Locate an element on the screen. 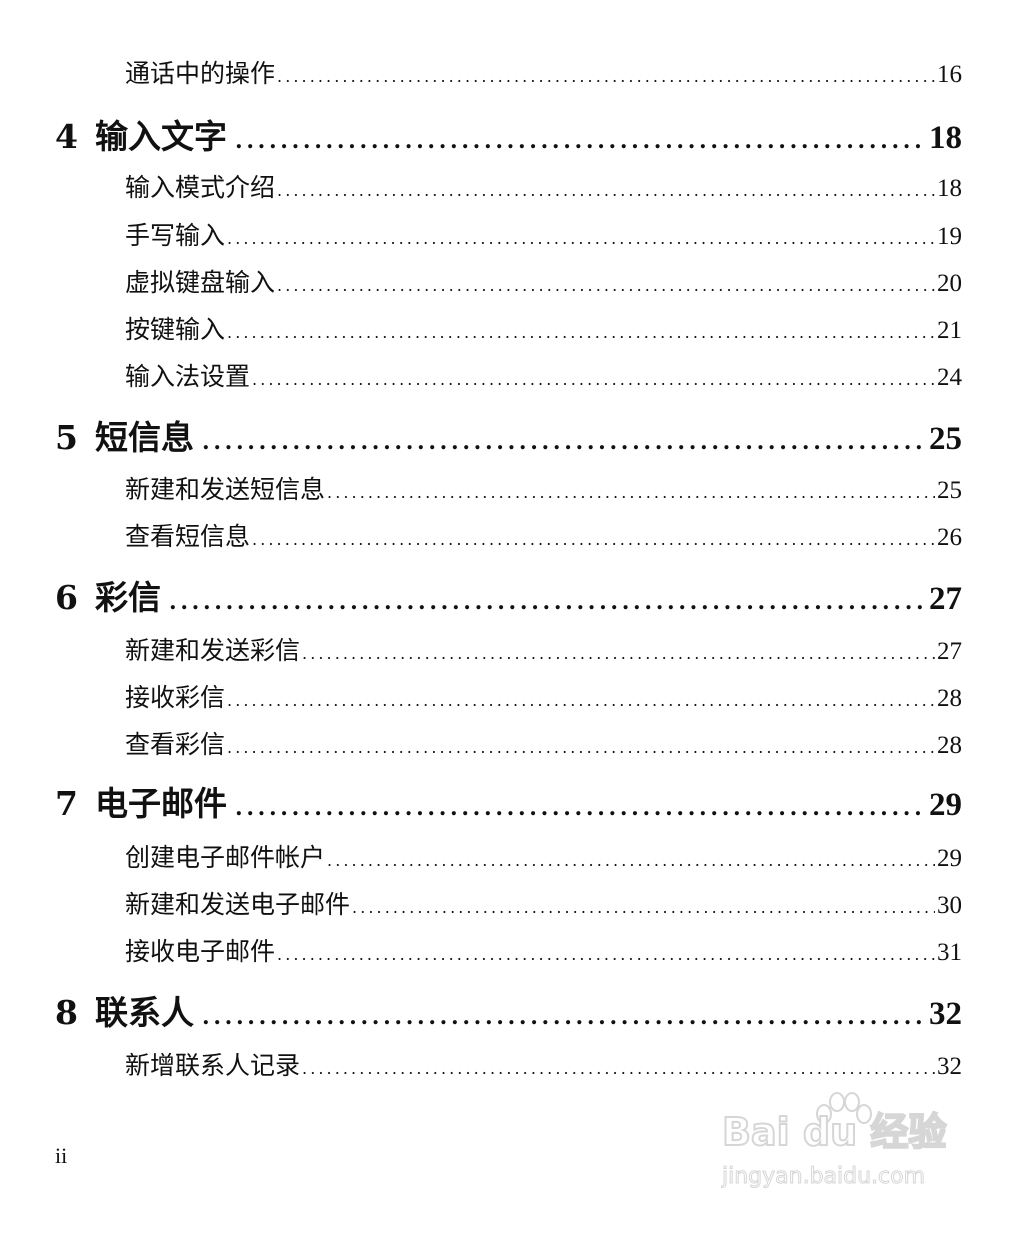 This screenshot has width=1020, height=1244. entry-title: 输入模式介绍 is located at coordinates (200, 187).